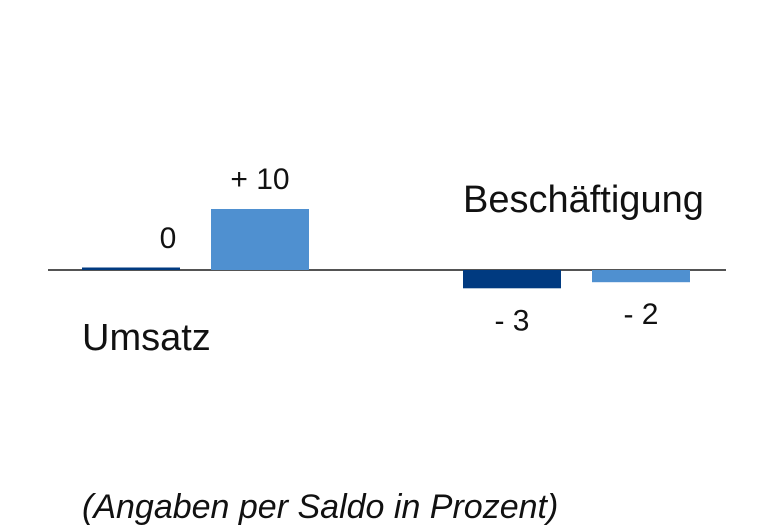 The image size is (768, 527). I want to click on value-label-0-1: + 10, so click(259, 179).